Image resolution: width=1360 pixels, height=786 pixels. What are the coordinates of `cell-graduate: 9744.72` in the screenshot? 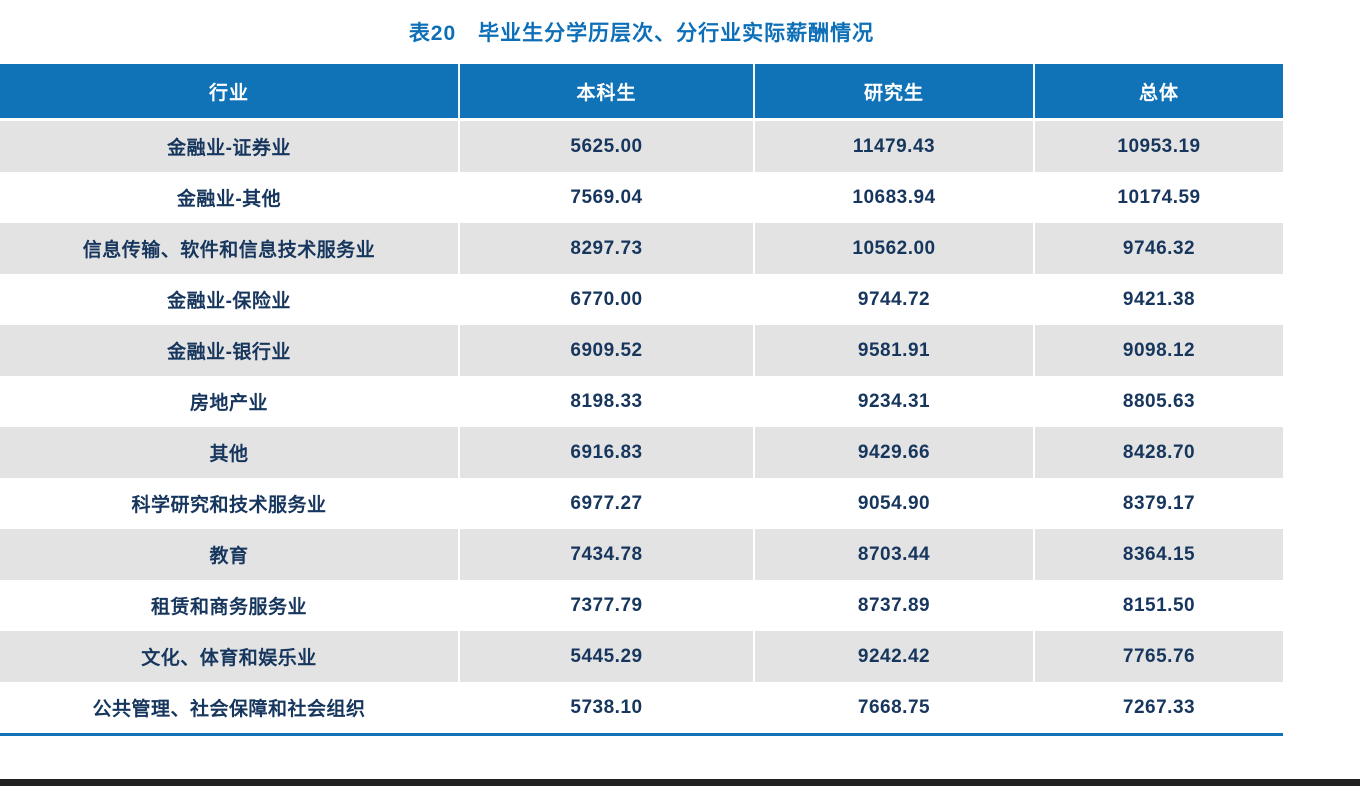 It's located at (893, 299).